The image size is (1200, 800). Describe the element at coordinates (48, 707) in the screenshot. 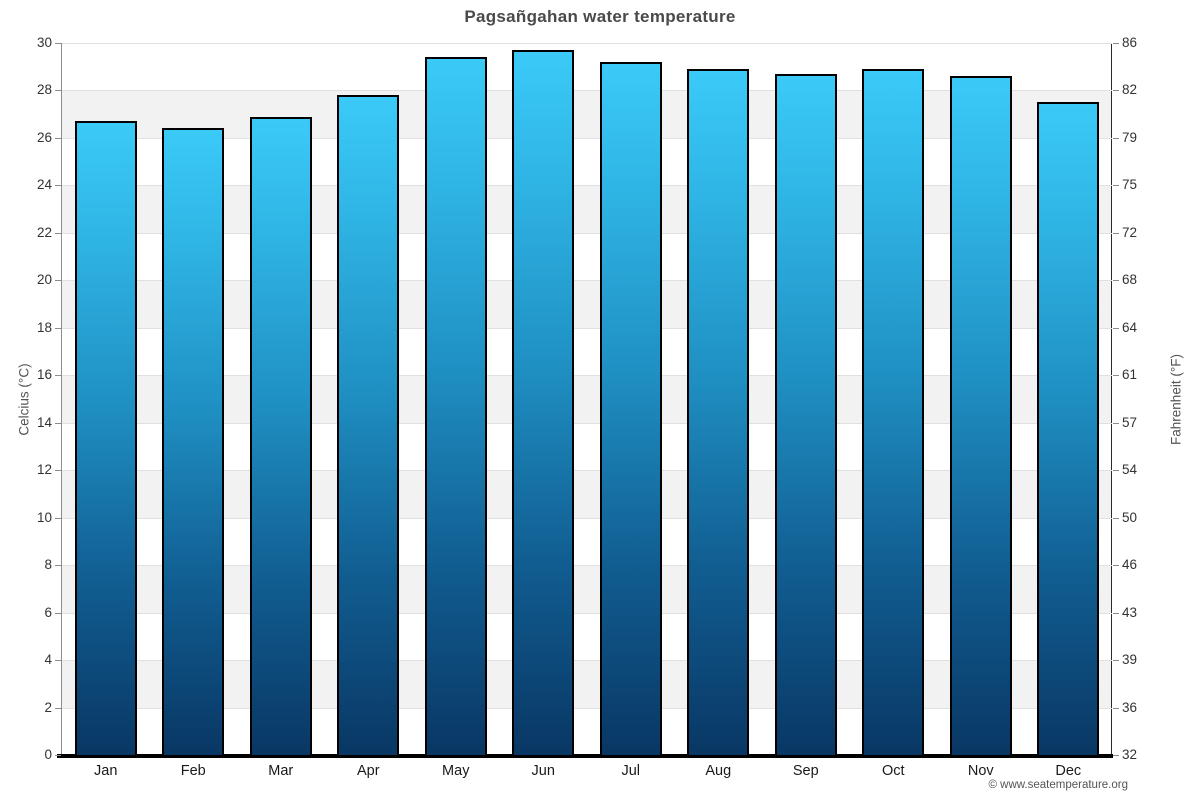

I see `y-tick-label-celsius: 2` at that location.